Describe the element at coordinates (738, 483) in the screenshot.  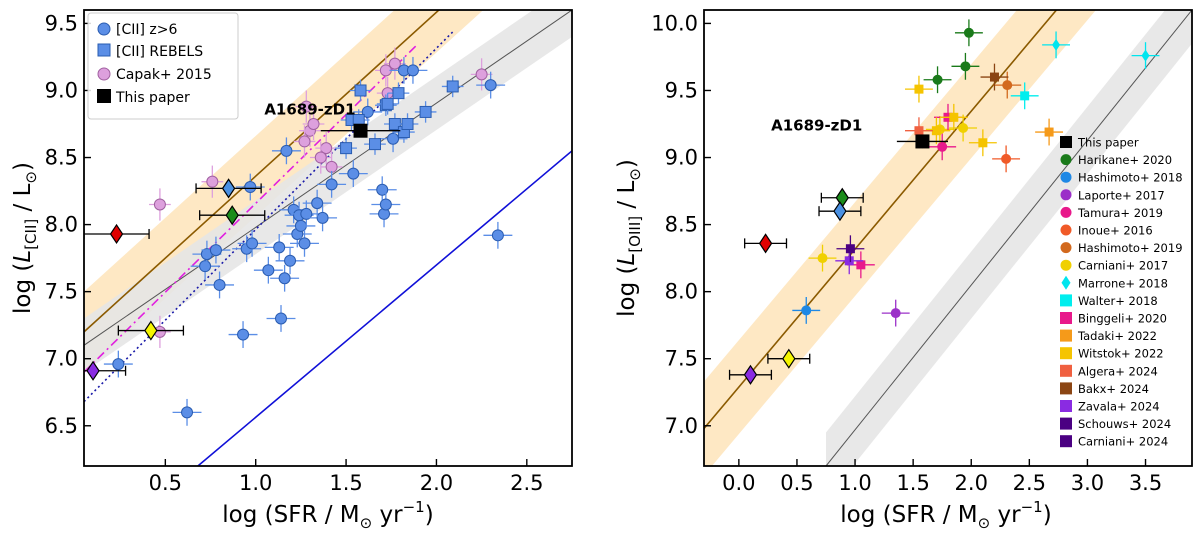
I see `oiii-xtick-label: 0.0` at that location.